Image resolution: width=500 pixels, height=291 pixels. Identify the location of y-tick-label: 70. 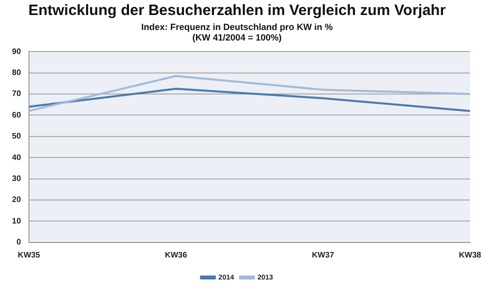
(17, 93).